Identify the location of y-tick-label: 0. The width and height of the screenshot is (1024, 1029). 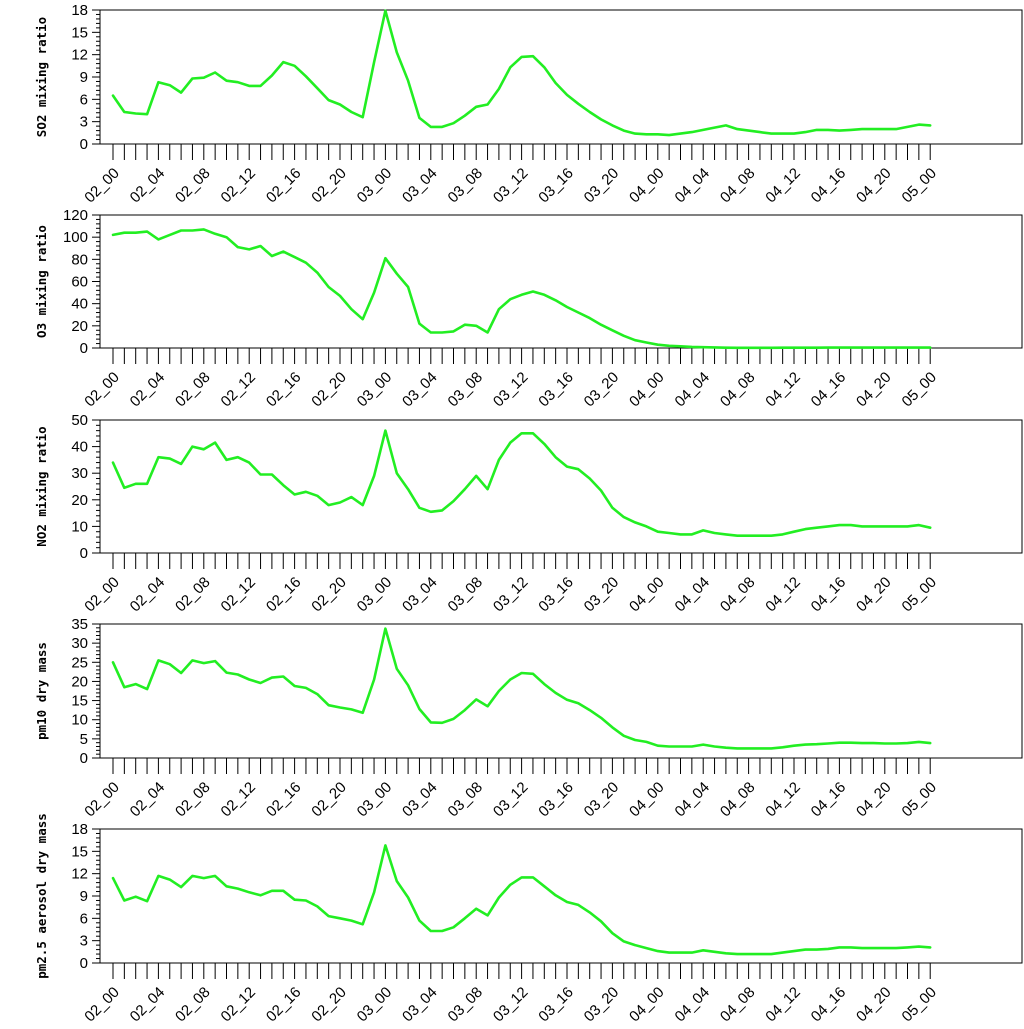
(84, 758).